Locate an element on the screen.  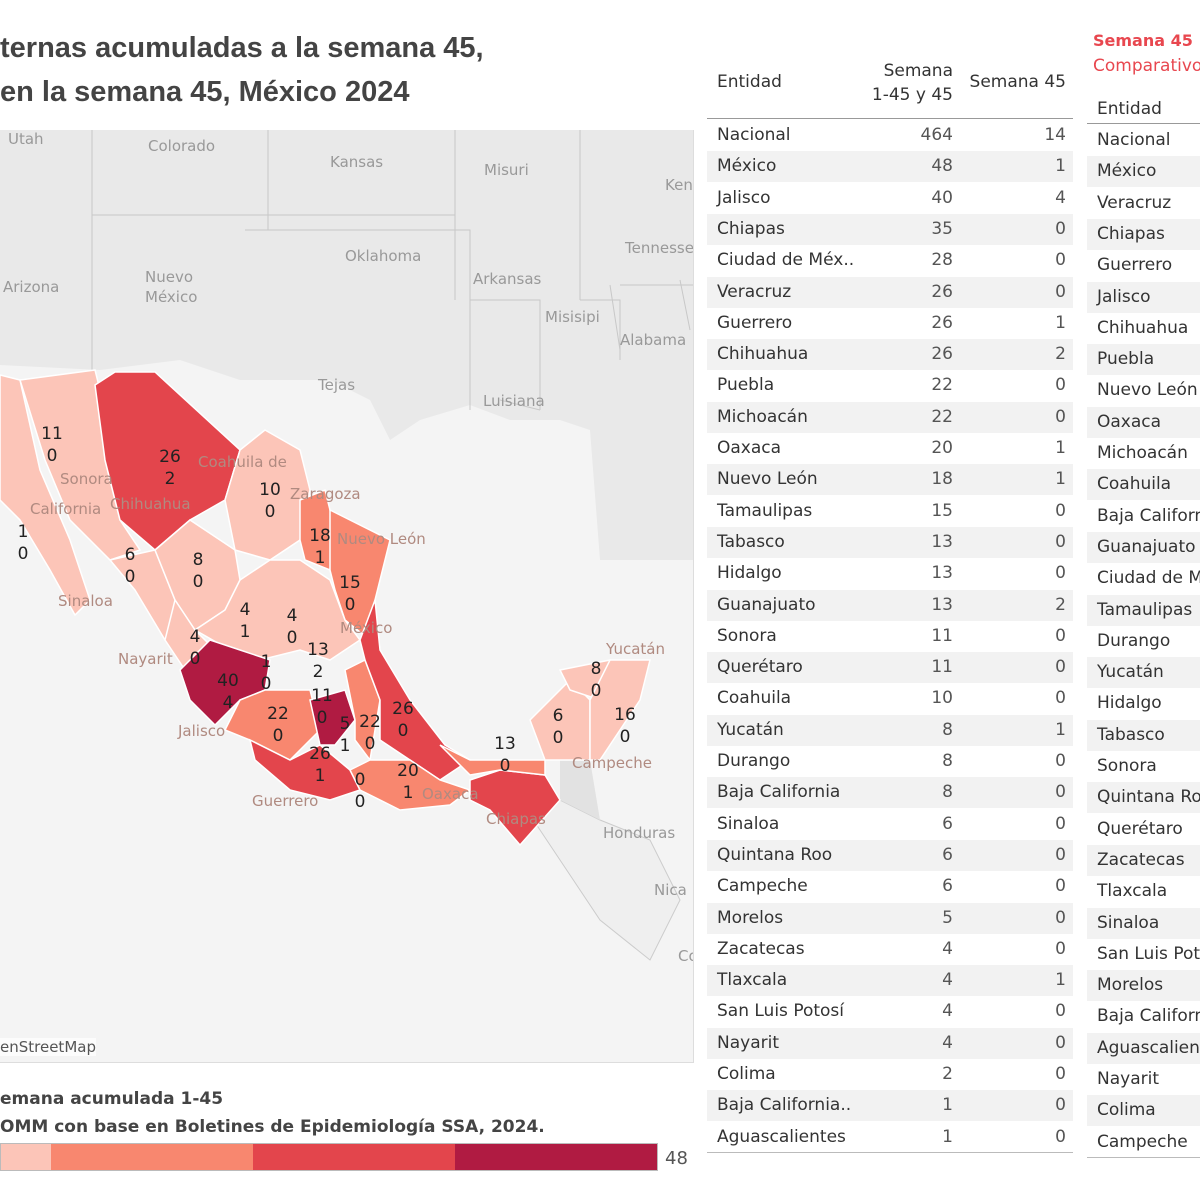
table-row: Michoacán 22 0 is located at coordinates (890, 417).